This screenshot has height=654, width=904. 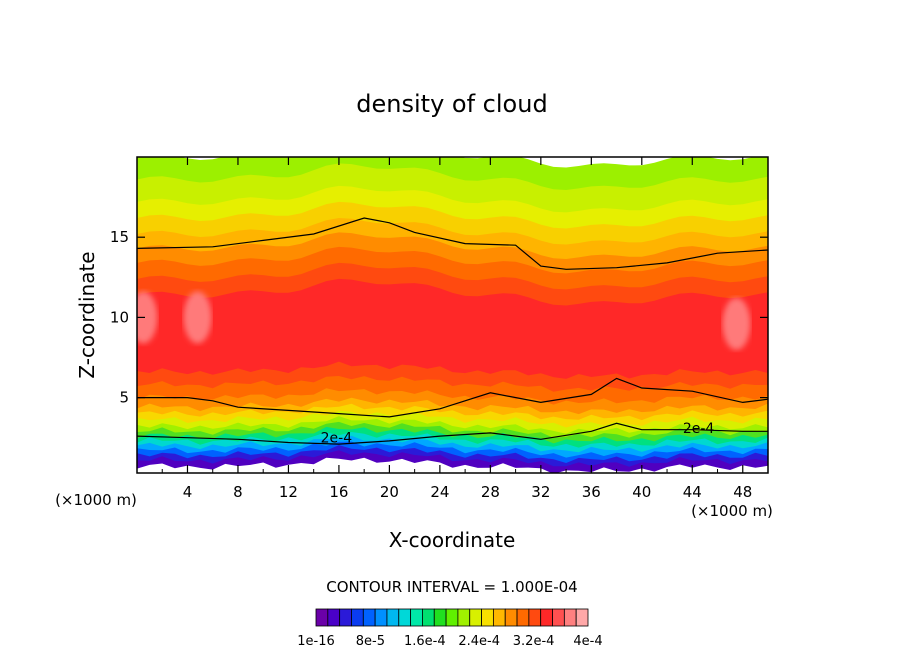 I want to click on colorbar-tick-label: 4e-4, so click(x=587, y=641).